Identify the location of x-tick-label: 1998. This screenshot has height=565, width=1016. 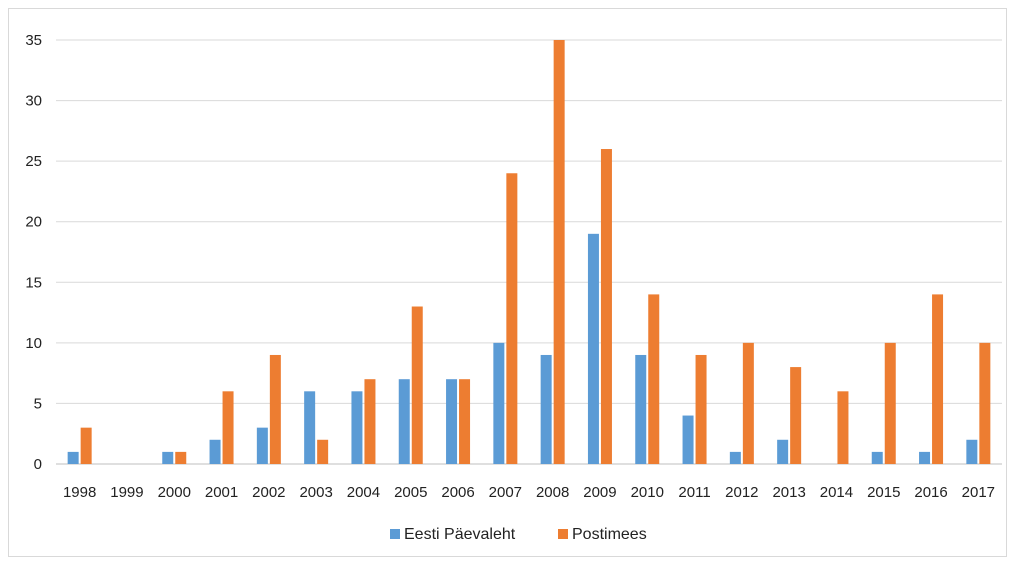
(79, 492).